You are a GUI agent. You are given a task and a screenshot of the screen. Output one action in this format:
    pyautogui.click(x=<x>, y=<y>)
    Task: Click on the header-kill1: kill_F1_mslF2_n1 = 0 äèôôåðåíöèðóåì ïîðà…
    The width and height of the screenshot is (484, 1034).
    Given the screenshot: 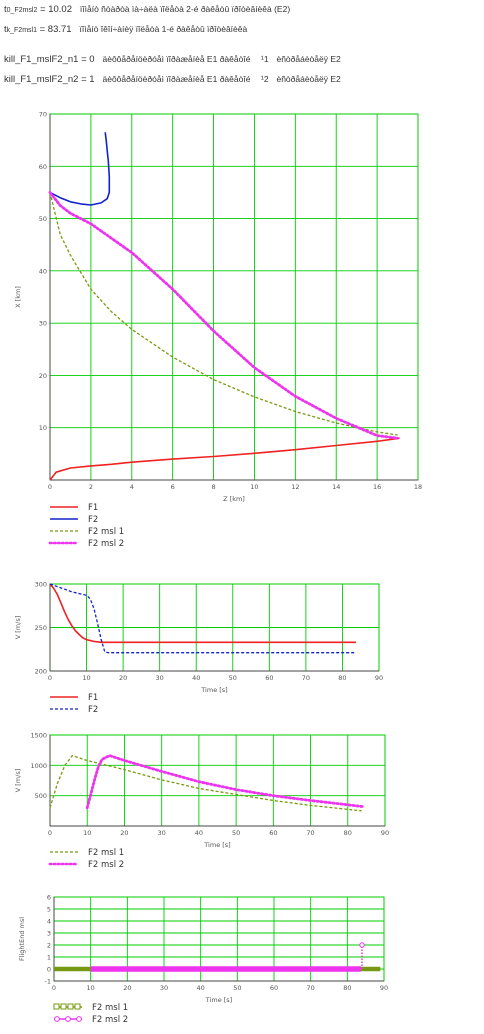 What is the action you would take?
    pyautogui.click(x=172, y=59)
    